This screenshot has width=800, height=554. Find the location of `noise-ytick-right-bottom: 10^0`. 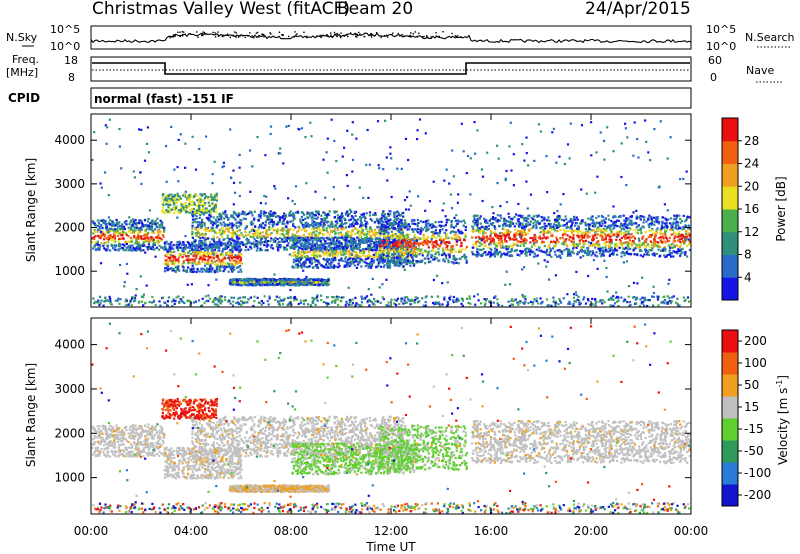

noise-ytick-right-bottom: 10^0 is located at coordinates (721, 46).